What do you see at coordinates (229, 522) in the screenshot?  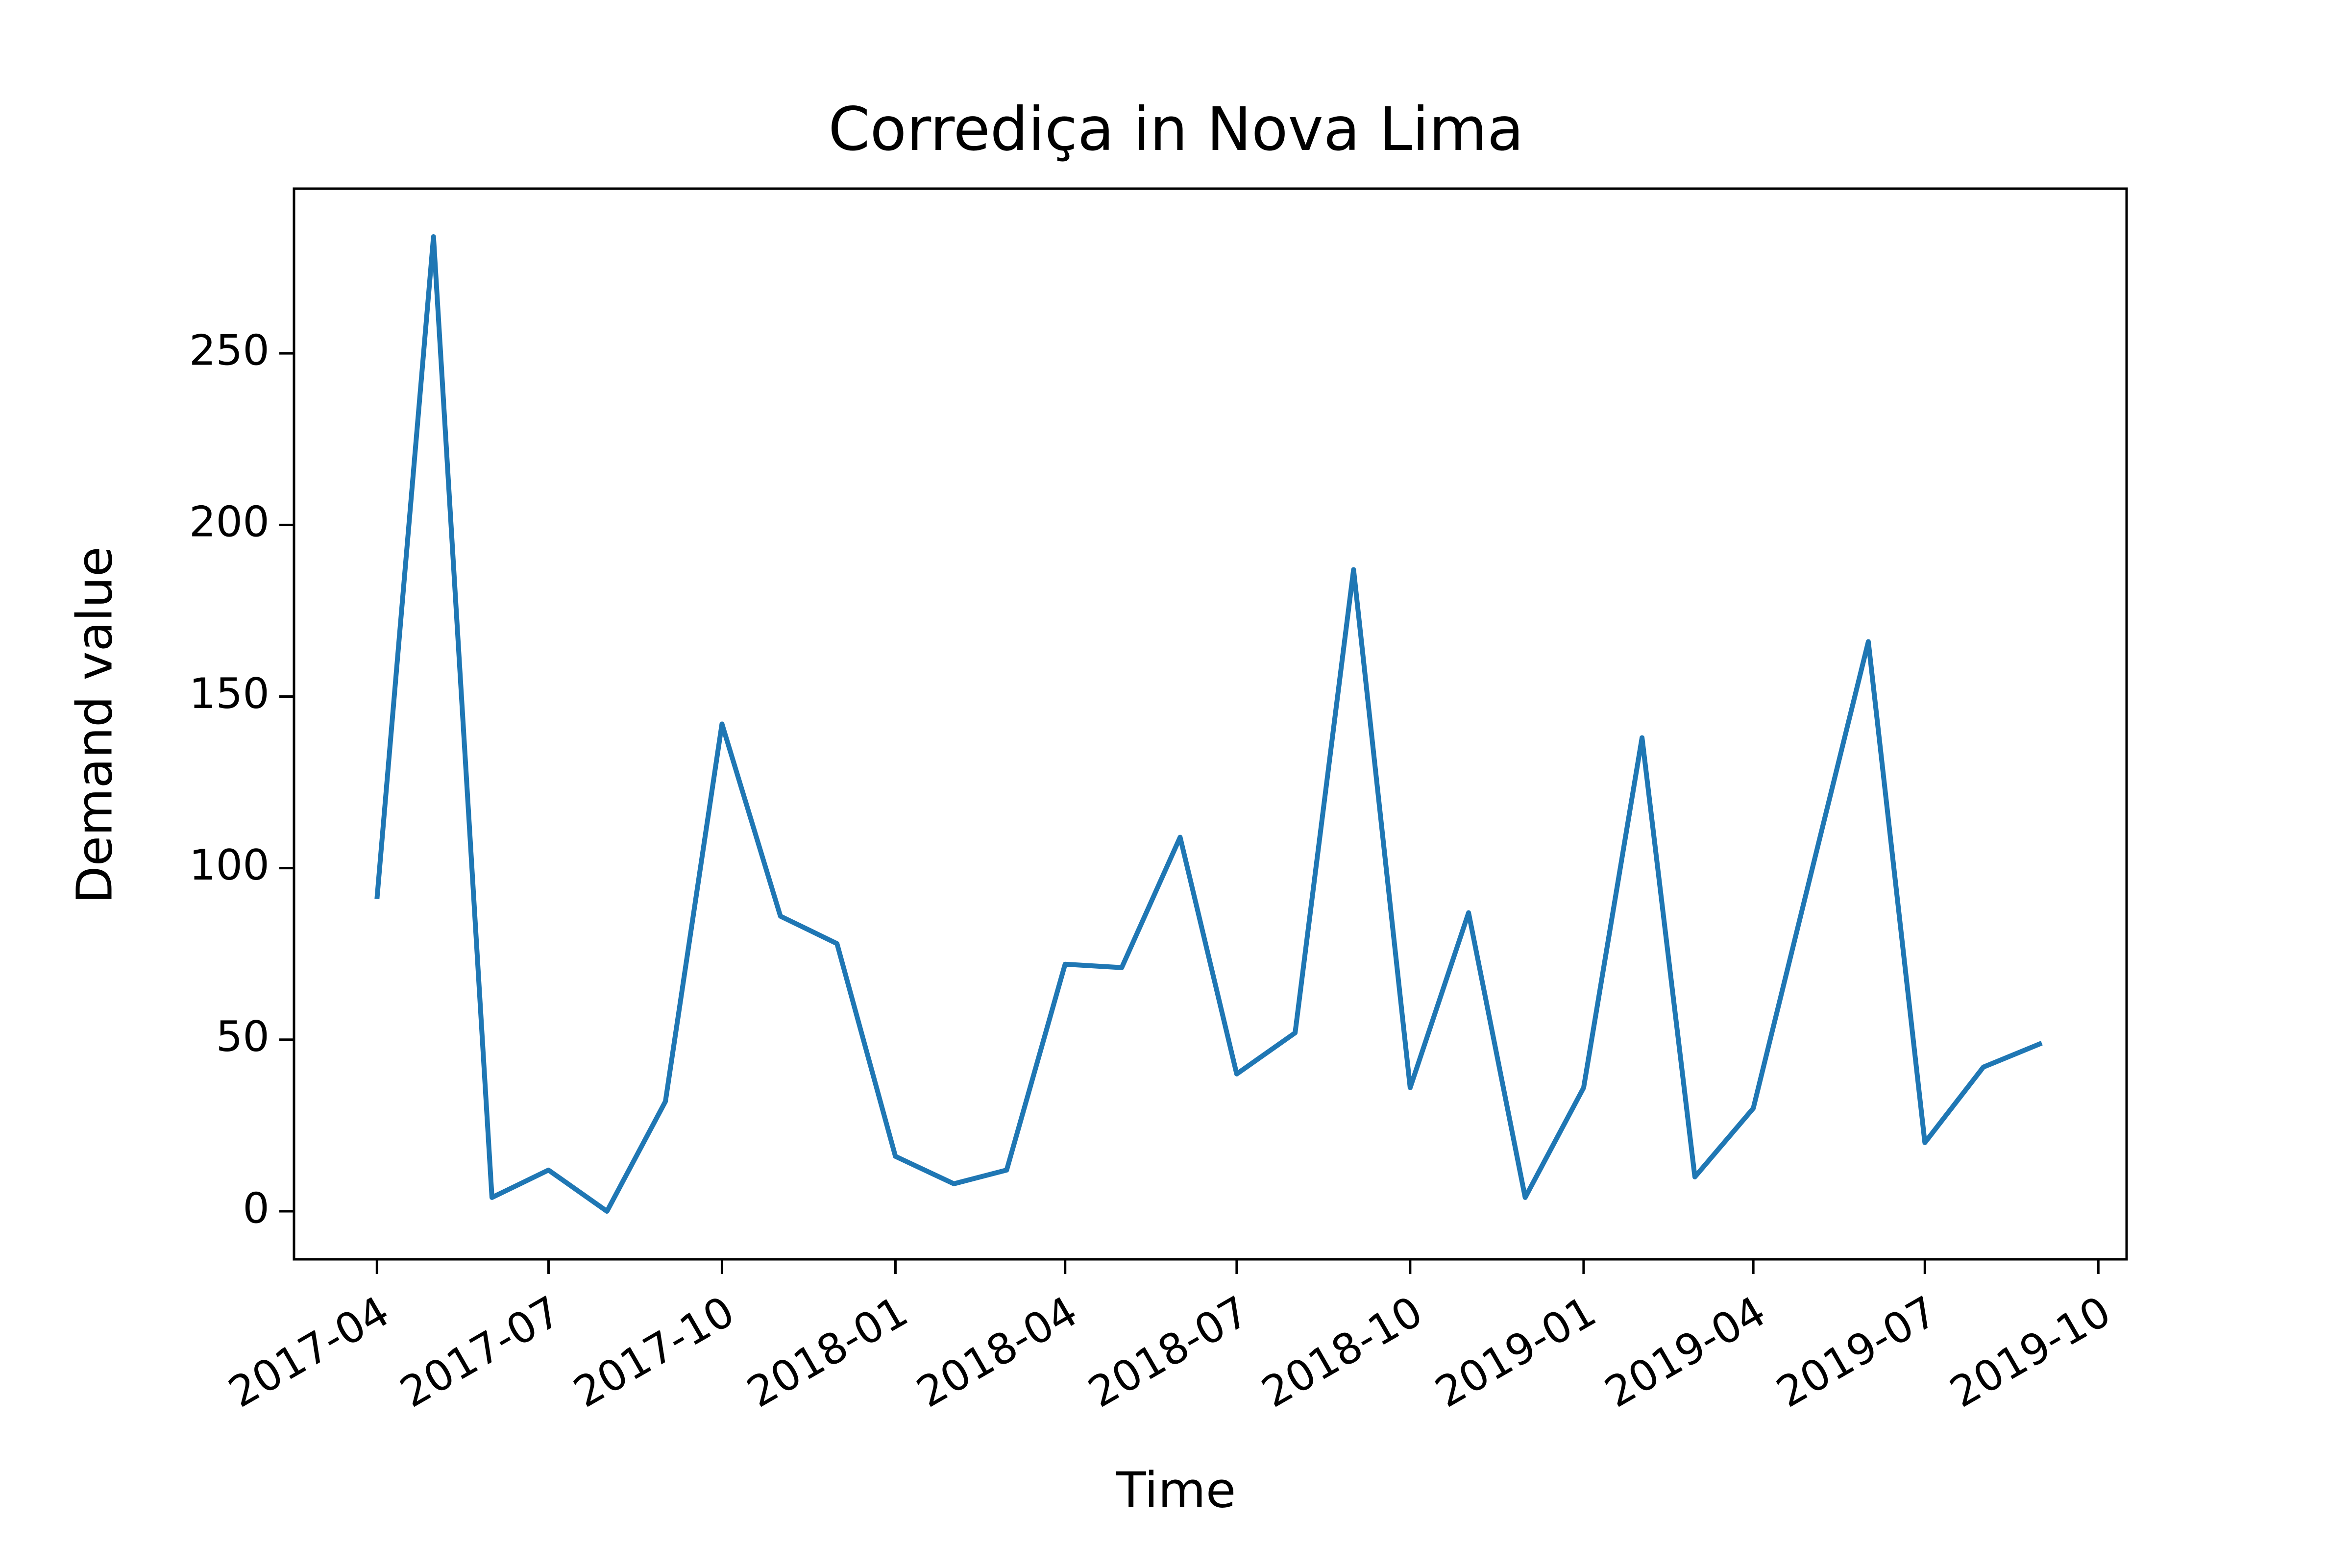 I see `y-tick-label: 200` at bounding box center [229, 522].